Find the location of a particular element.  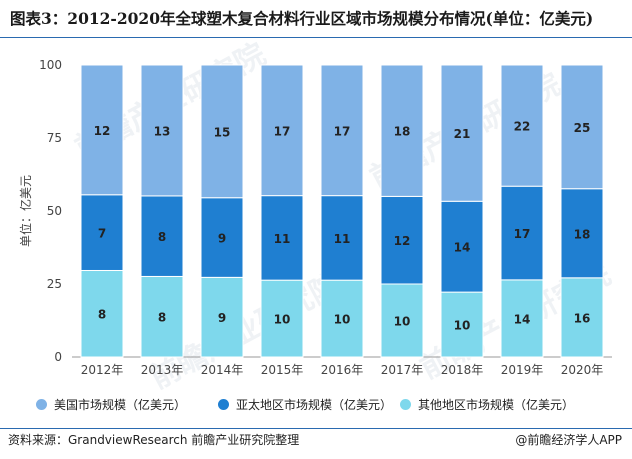

legend-item-others: 其他地区市场规模（亿美元） is located at coordinates (487, 404).